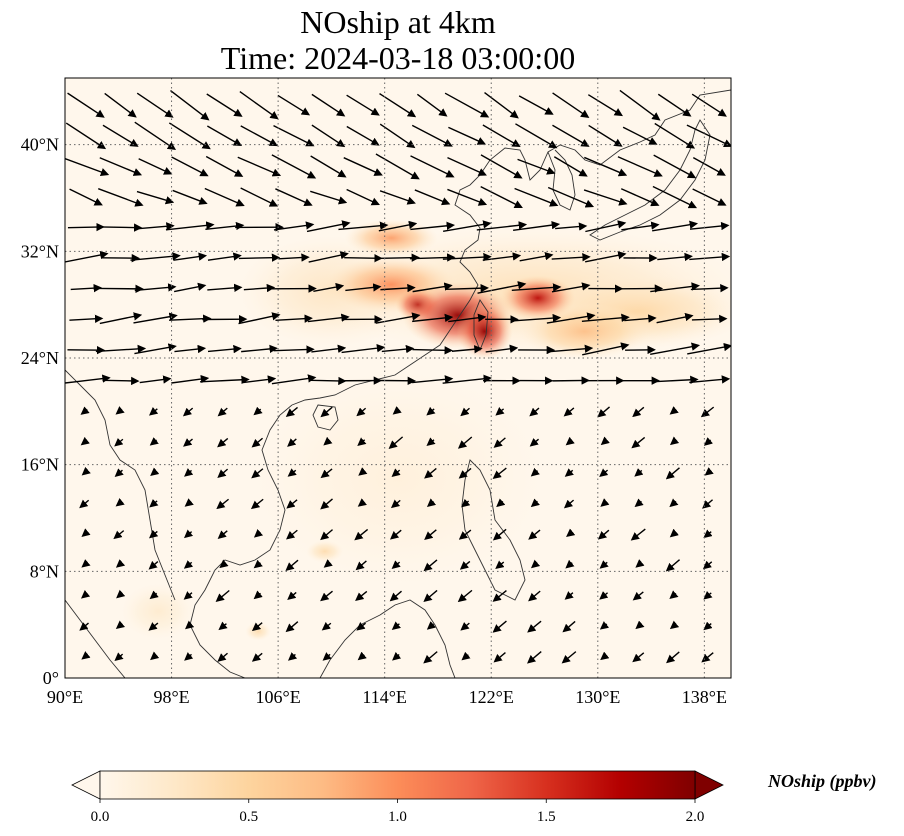  What do you see at coordinates (40, 358) in the screenshot?
I see `latitude-tick-label: 24°N` at bounding box center [40, 358].